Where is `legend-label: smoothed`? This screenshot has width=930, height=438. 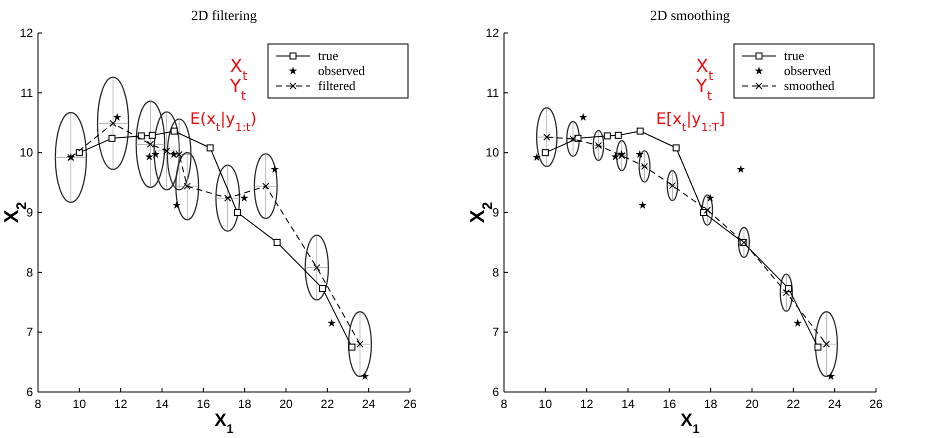 legend-label: smoothed is located at coordinates (810, 85).